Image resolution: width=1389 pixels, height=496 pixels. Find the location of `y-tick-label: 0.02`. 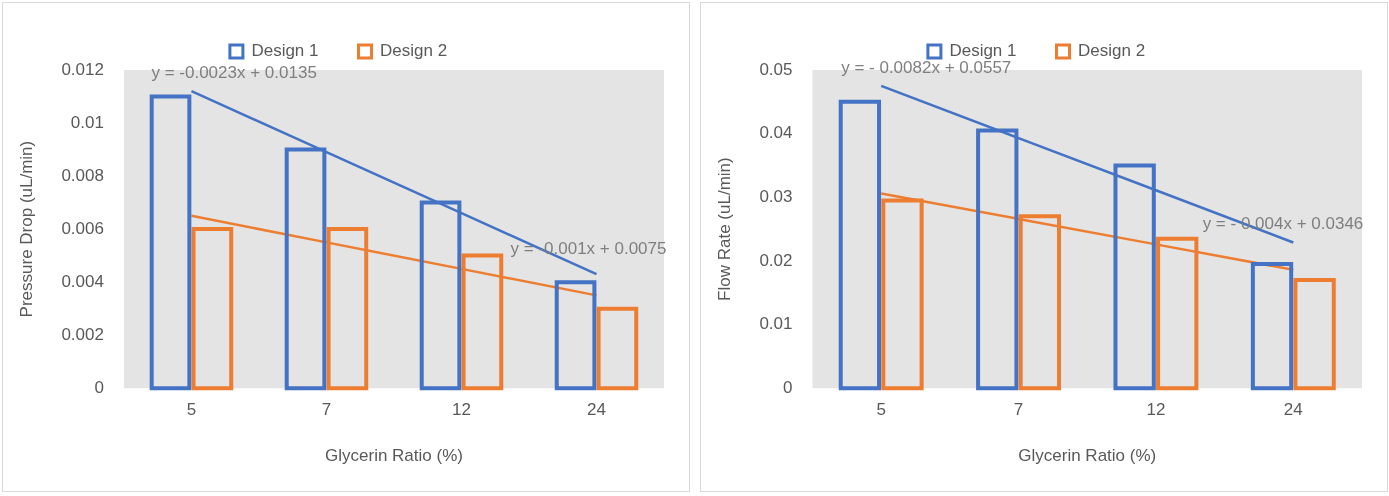

y-tick-label: 0.02 is located at coordinates (776, 260).